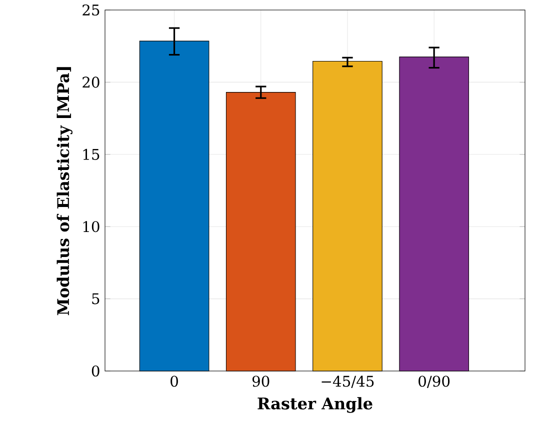 Image resolution: width=537 pixels, height=430 pixels. What do you see at coordinates (96, 371) in the screenshot?
I see `y-tick-label: 0` at bounding box center [96, 371].